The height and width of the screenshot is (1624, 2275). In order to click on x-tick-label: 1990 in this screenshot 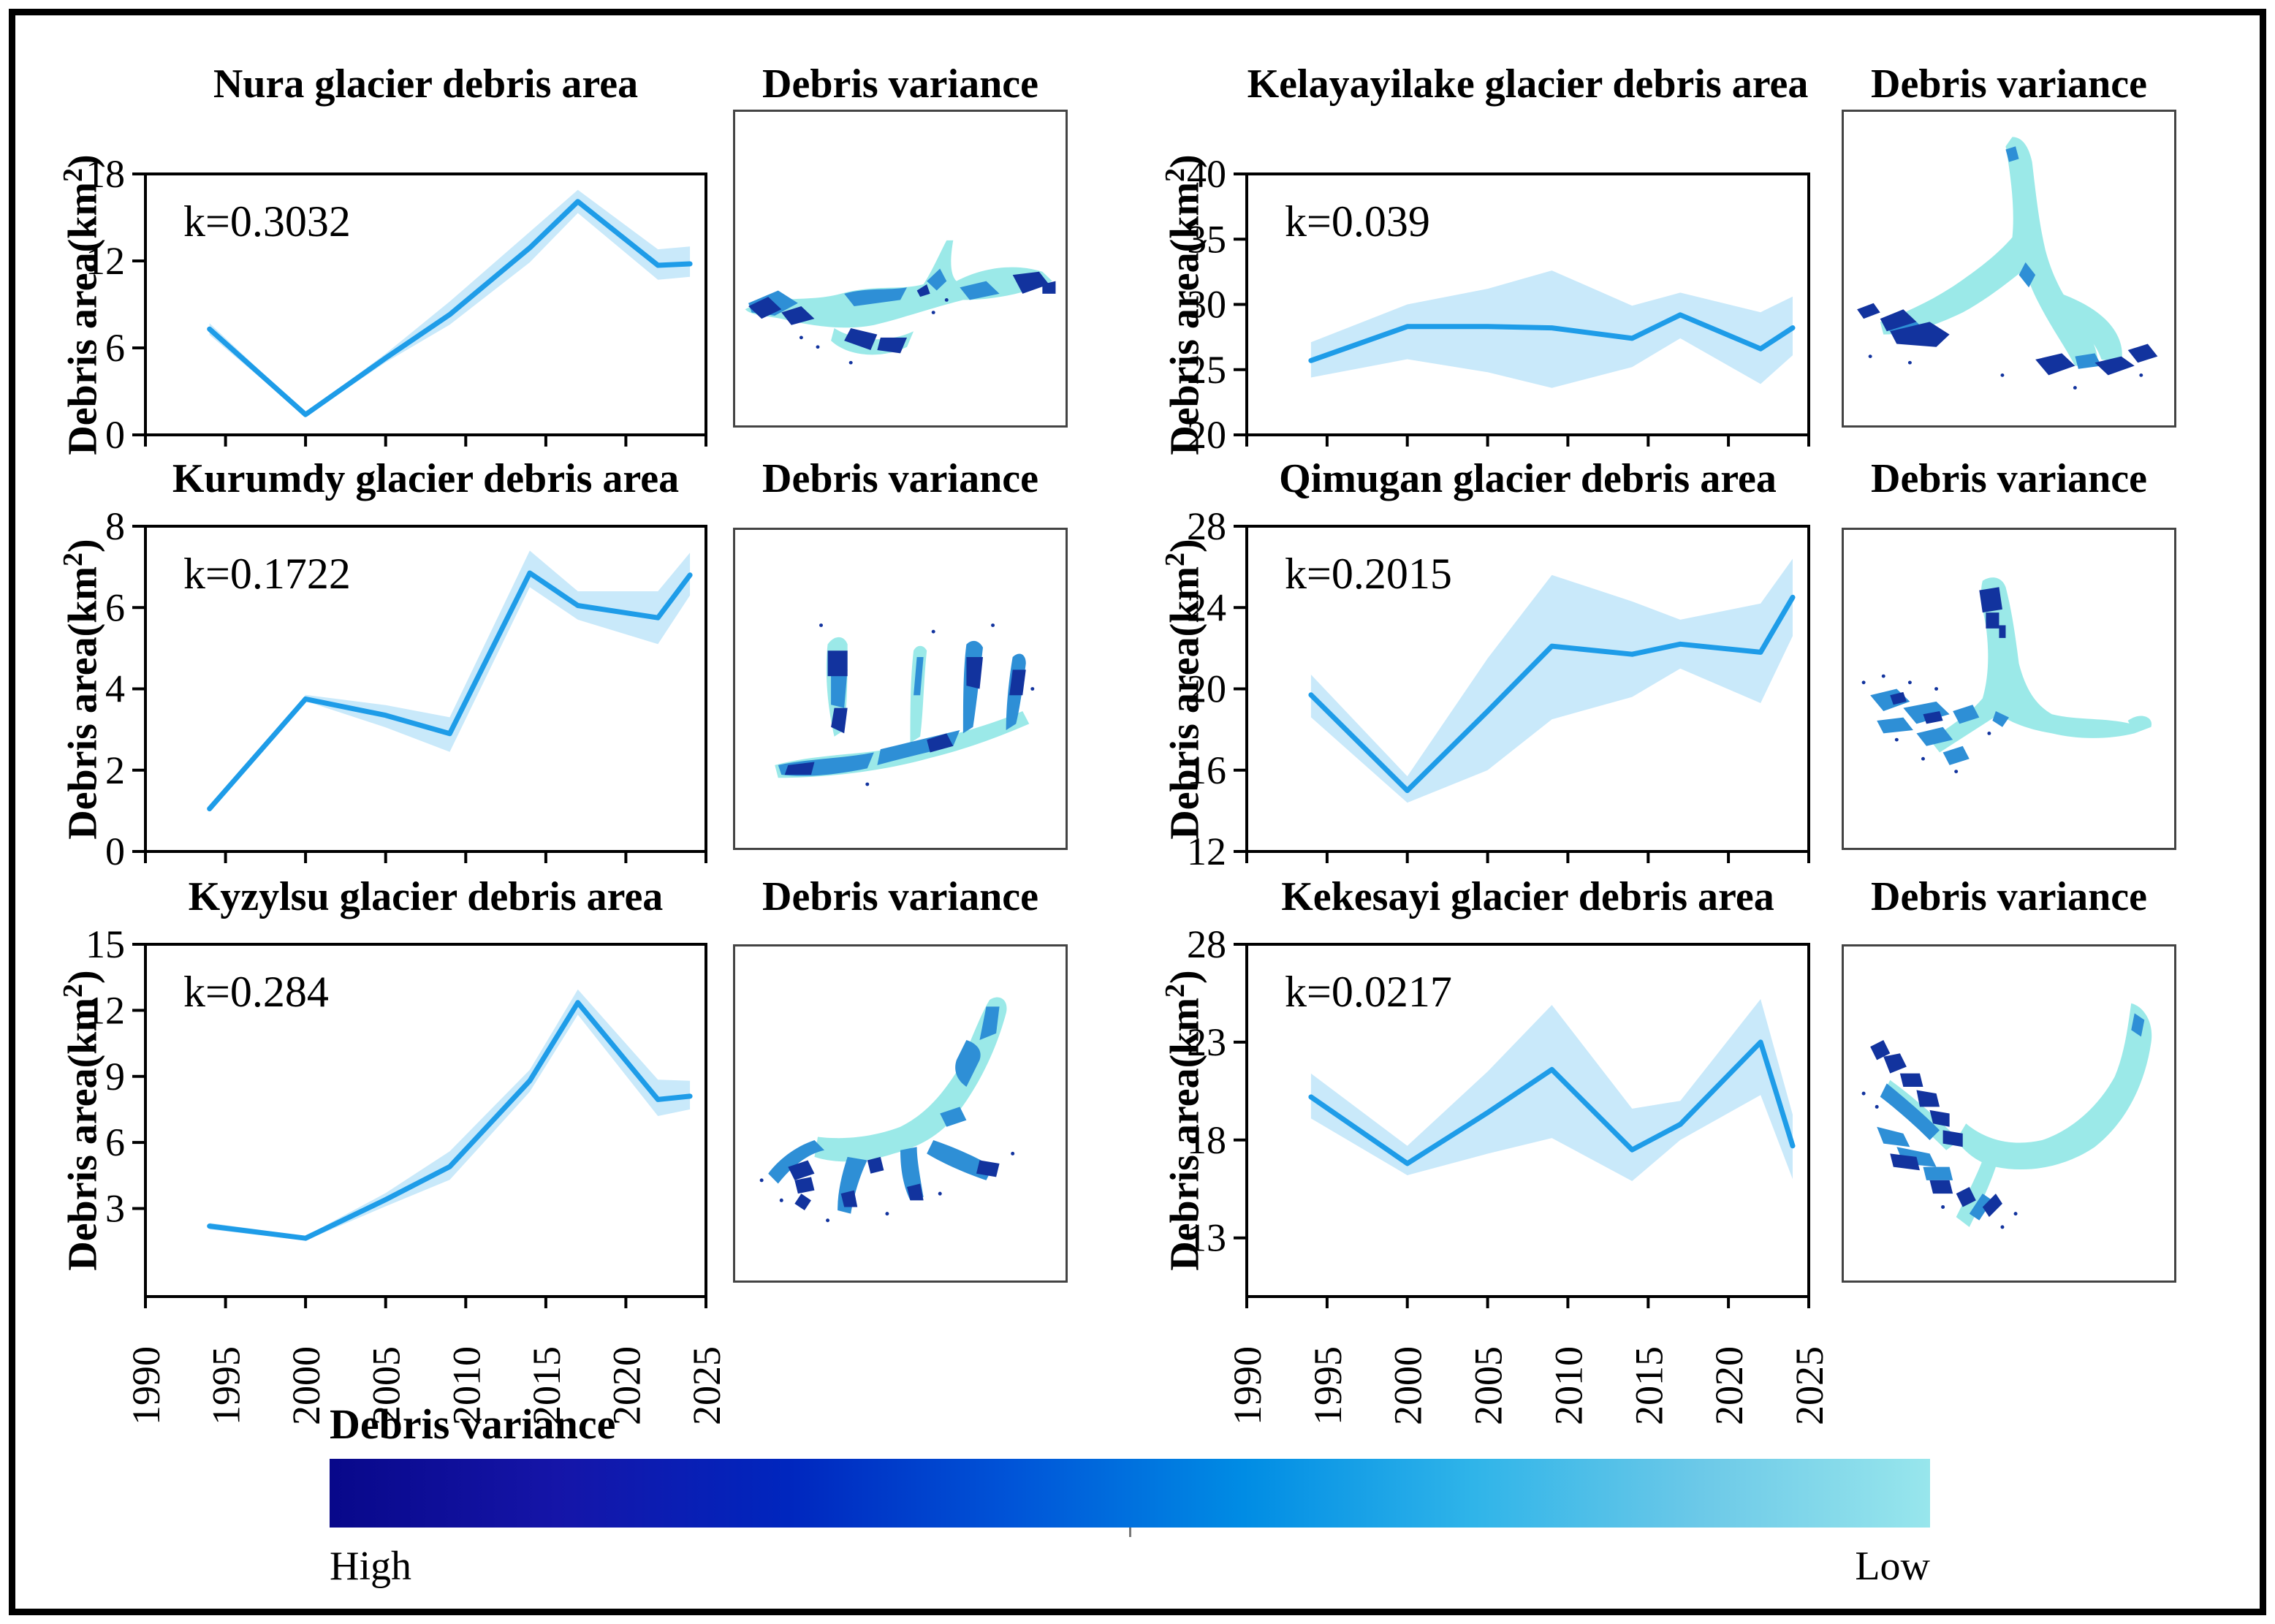, I will do `click(146, 1385)`.